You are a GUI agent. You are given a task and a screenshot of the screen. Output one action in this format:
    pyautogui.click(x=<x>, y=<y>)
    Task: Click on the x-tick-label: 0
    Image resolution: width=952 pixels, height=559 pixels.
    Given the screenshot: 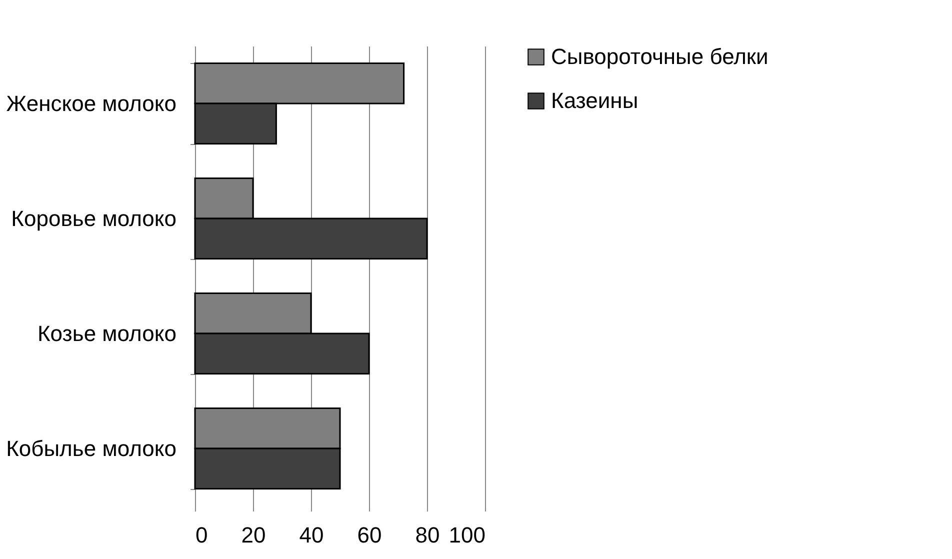 What is the action you would take?
    pyautogui.click(x=202, y=535)
    